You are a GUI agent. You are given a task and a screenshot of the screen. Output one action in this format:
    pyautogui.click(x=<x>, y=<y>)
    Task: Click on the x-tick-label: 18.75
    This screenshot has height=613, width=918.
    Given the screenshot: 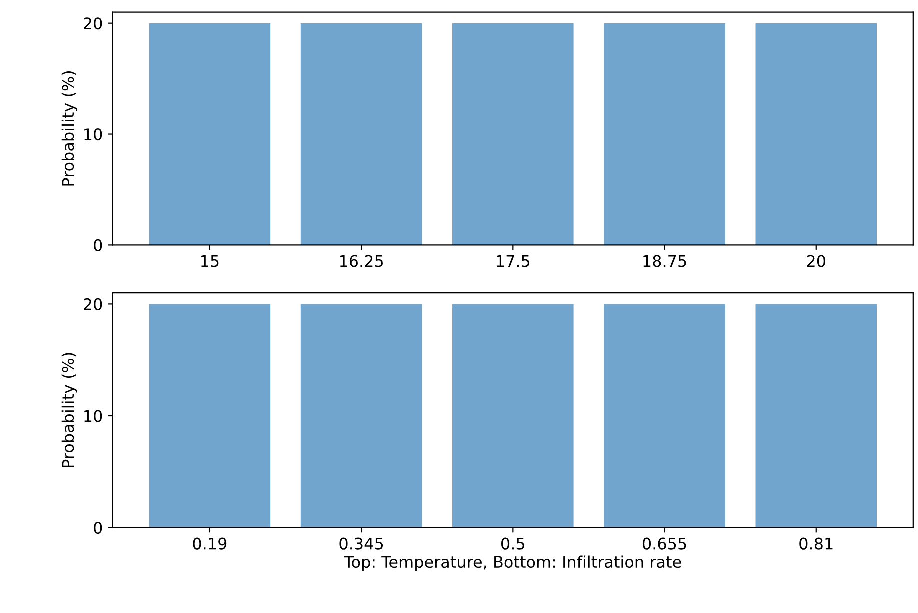 What is the action you would take?
    pyautogui.click(x=665, y=261)
    